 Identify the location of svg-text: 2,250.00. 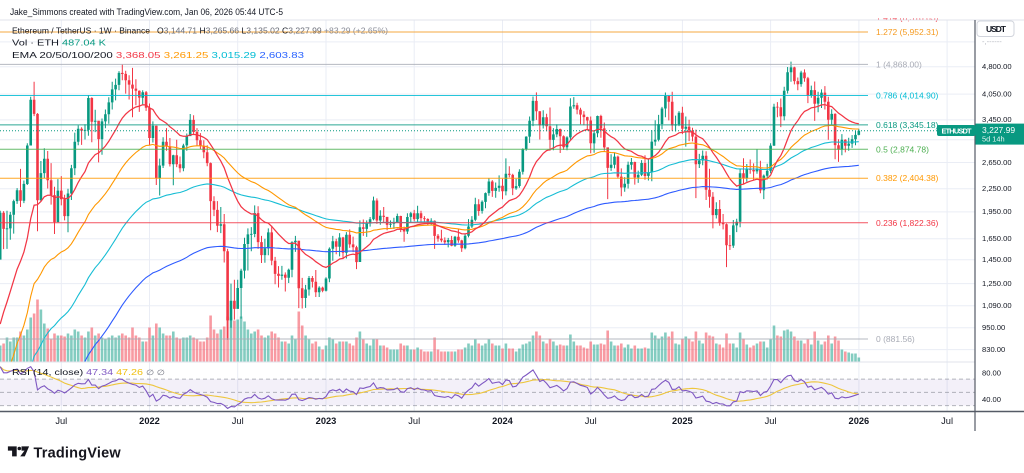
(997, 188).